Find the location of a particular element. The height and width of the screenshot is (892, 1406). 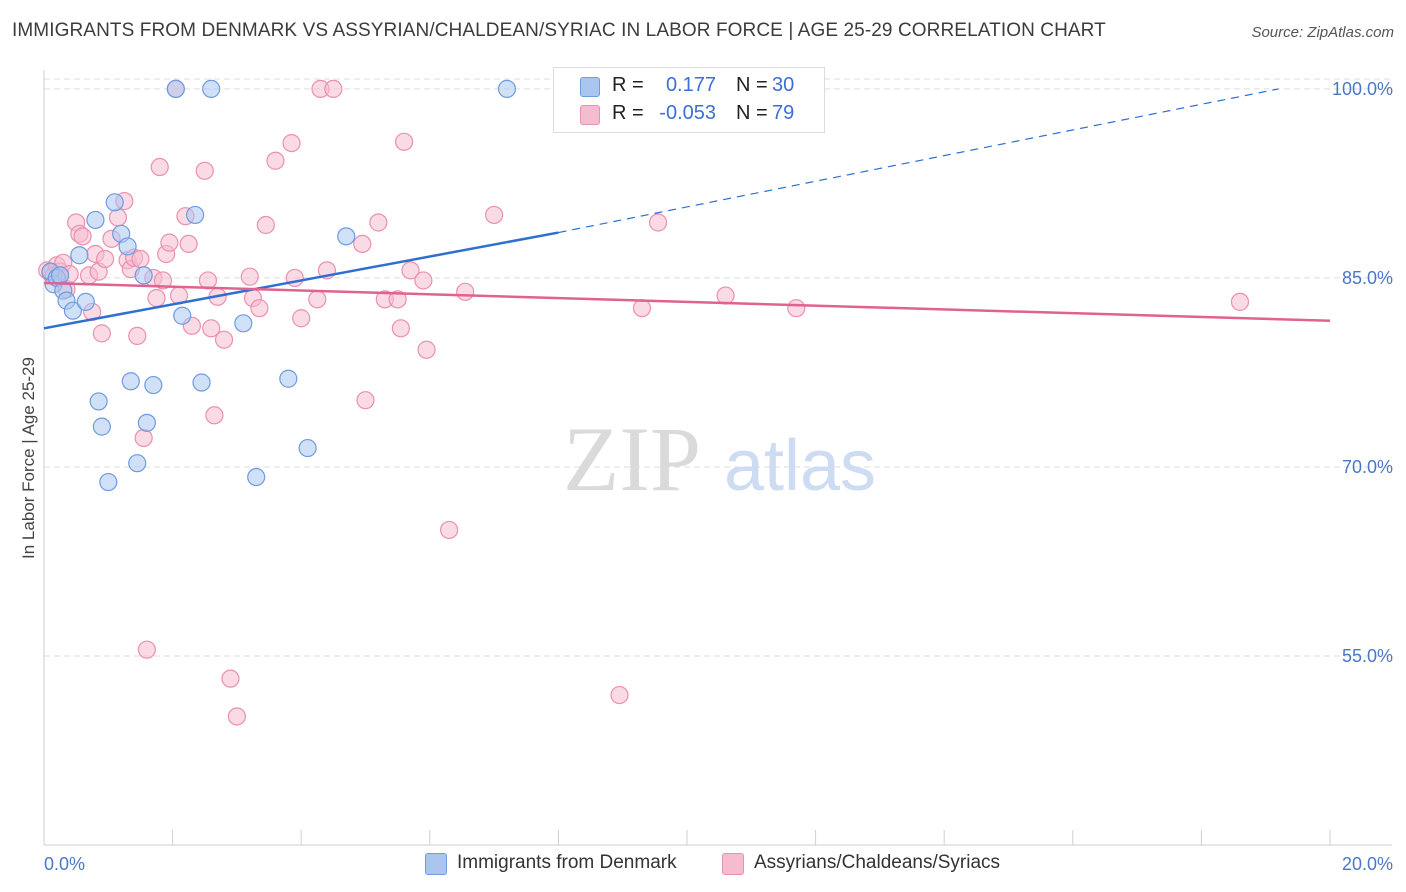

trend-line-denmark-extension is located at coordinates (918, 161).